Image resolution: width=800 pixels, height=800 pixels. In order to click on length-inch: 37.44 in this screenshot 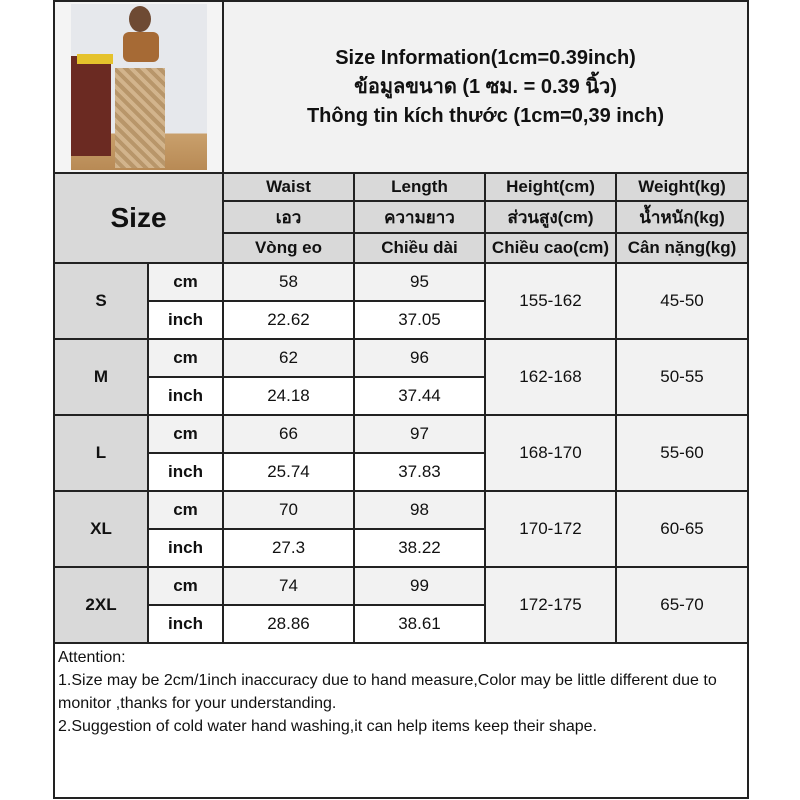, I will do `click(419, 396)`.